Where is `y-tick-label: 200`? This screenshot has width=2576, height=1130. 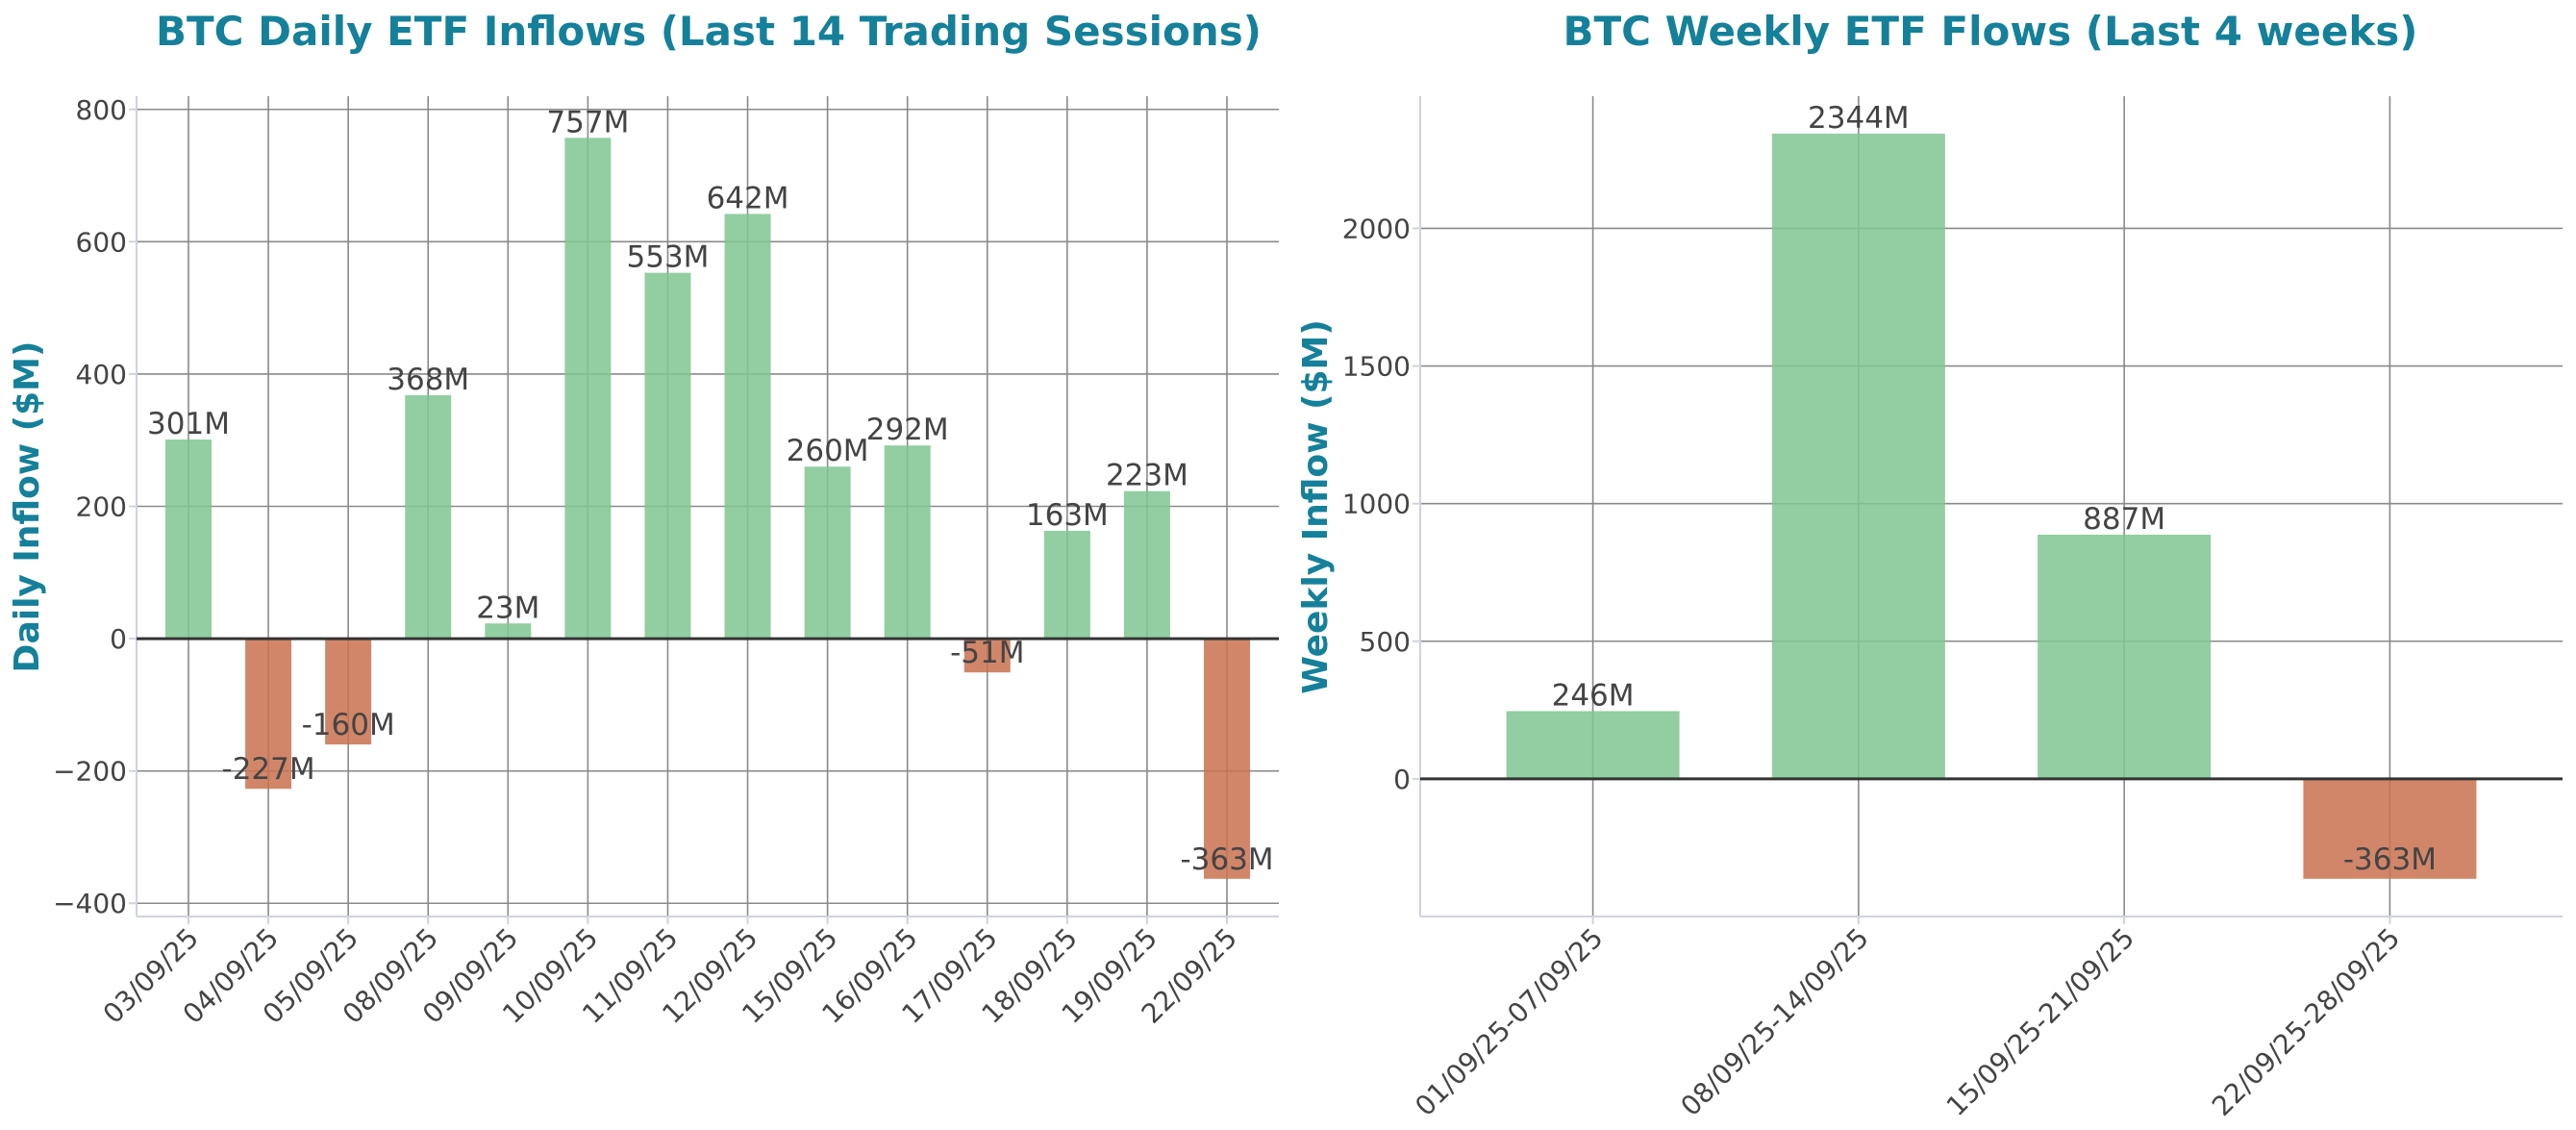
y-tick-label: 200 is located at coordinates (101, 507).